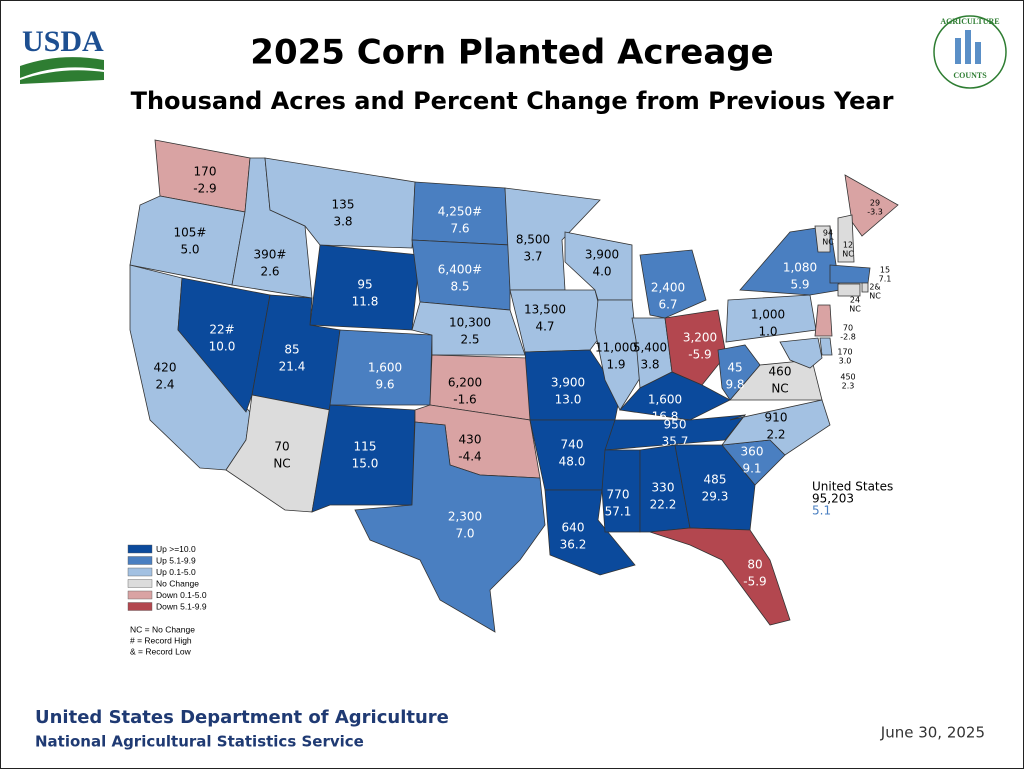 Image resolution: width=1024 pixels, height=769 pixels. What do you see at coordinates (776, 418) in the screenshot?
I see `state-acres: 910` at bounding box center [776, 418].